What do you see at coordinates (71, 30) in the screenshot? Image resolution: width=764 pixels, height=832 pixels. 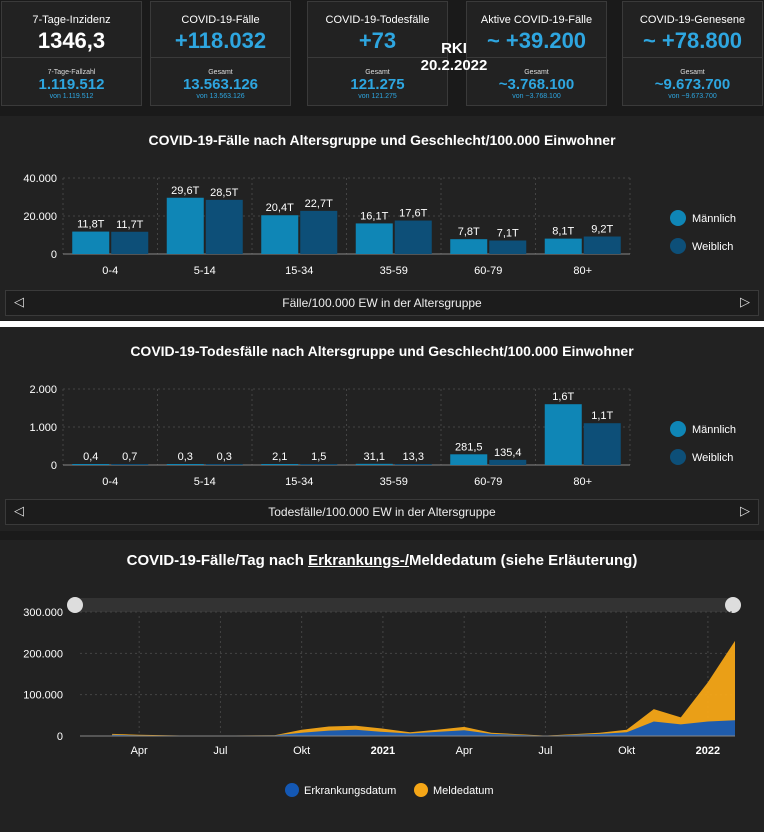 I see `kpi-top: 7-Tage-Inzidenz 1346,3` at bounding box center [71, 30].